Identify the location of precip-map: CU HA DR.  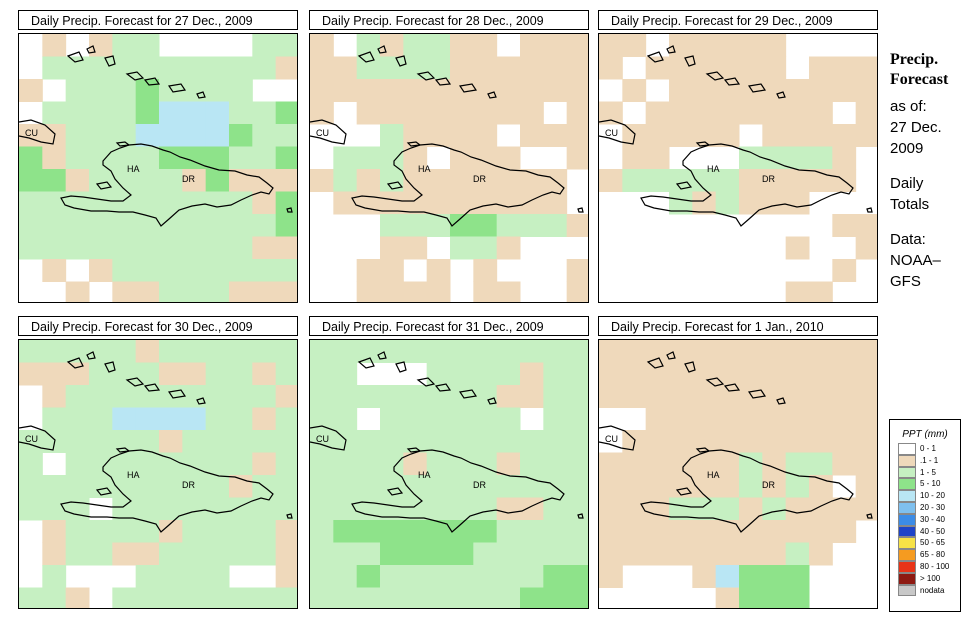
(158, 474).